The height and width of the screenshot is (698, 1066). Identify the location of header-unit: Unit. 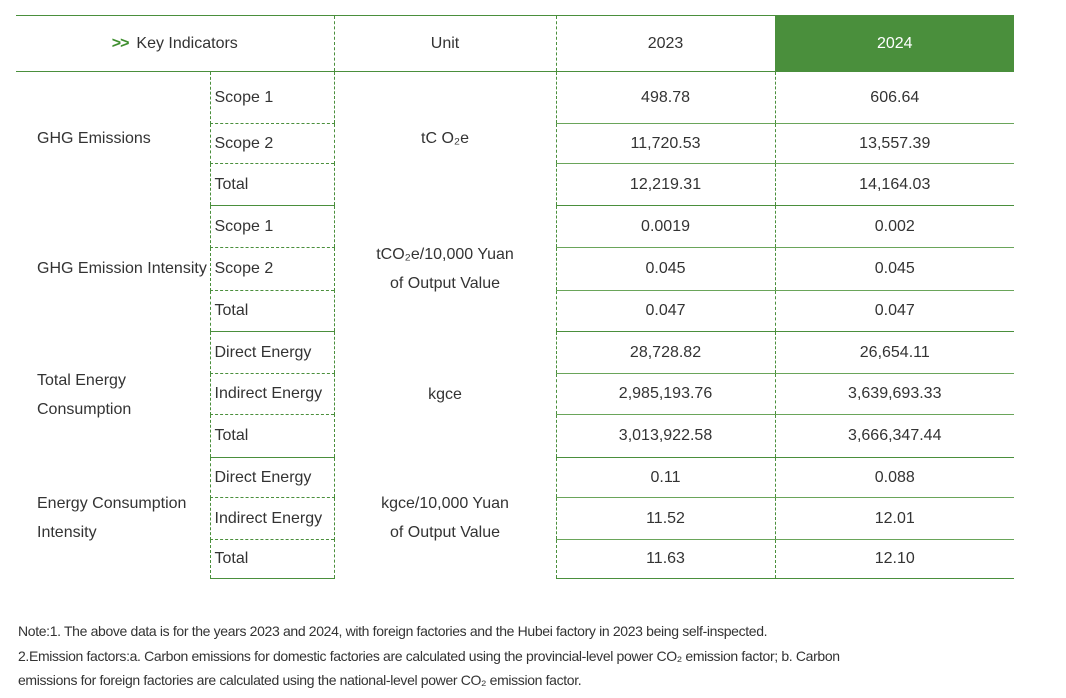
(445, 43).